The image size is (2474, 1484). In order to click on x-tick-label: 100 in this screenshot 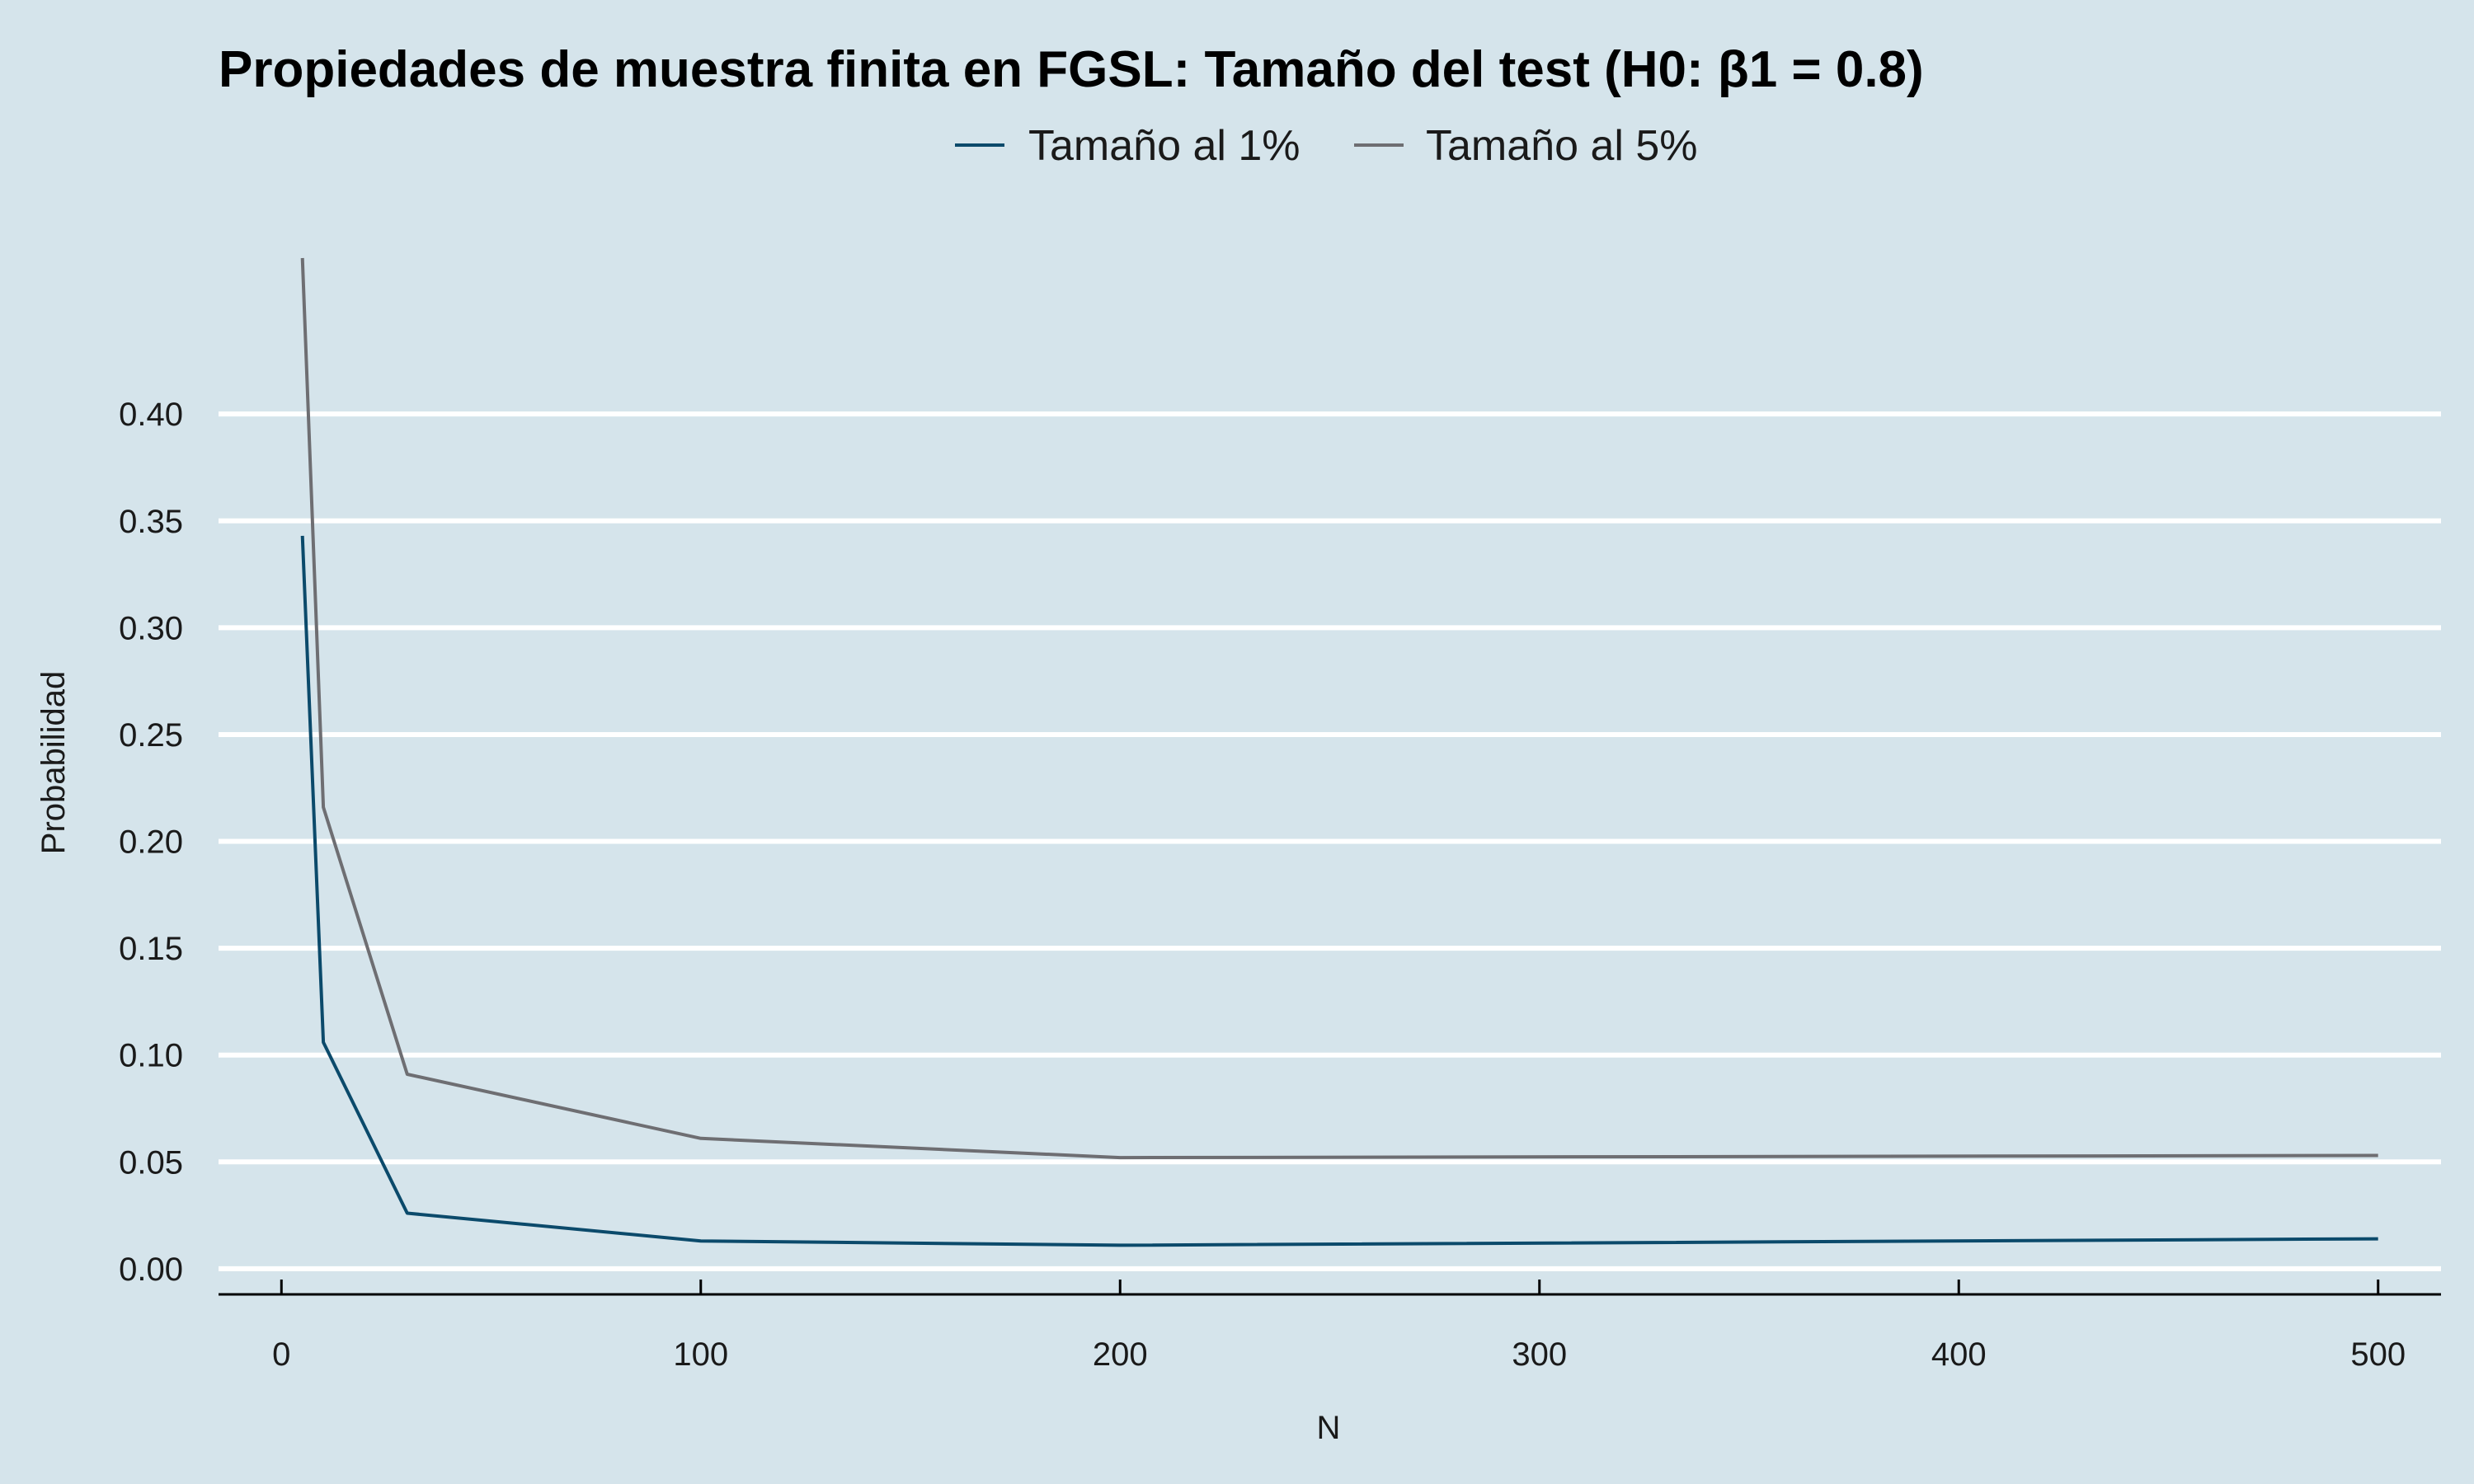, I will do `click(700, 1354)`.